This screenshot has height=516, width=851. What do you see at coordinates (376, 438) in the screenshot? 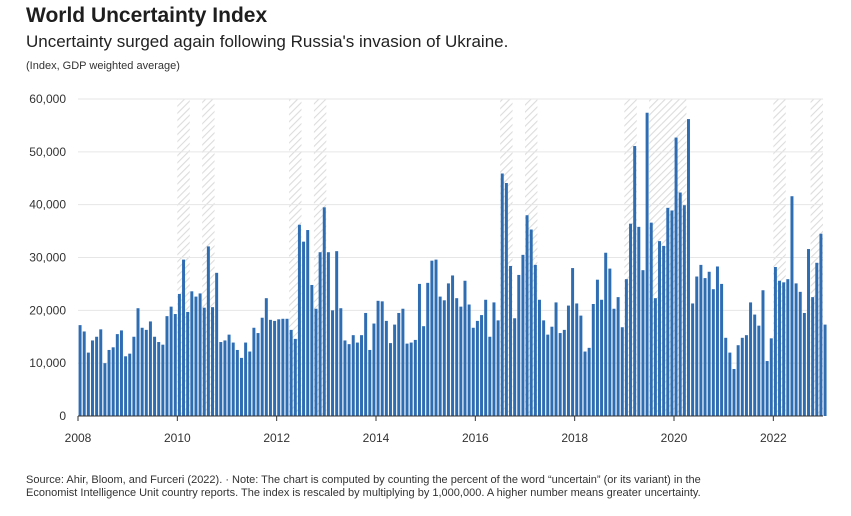
I see `x-tick-label: 2014` at bounding box center [376, 438].